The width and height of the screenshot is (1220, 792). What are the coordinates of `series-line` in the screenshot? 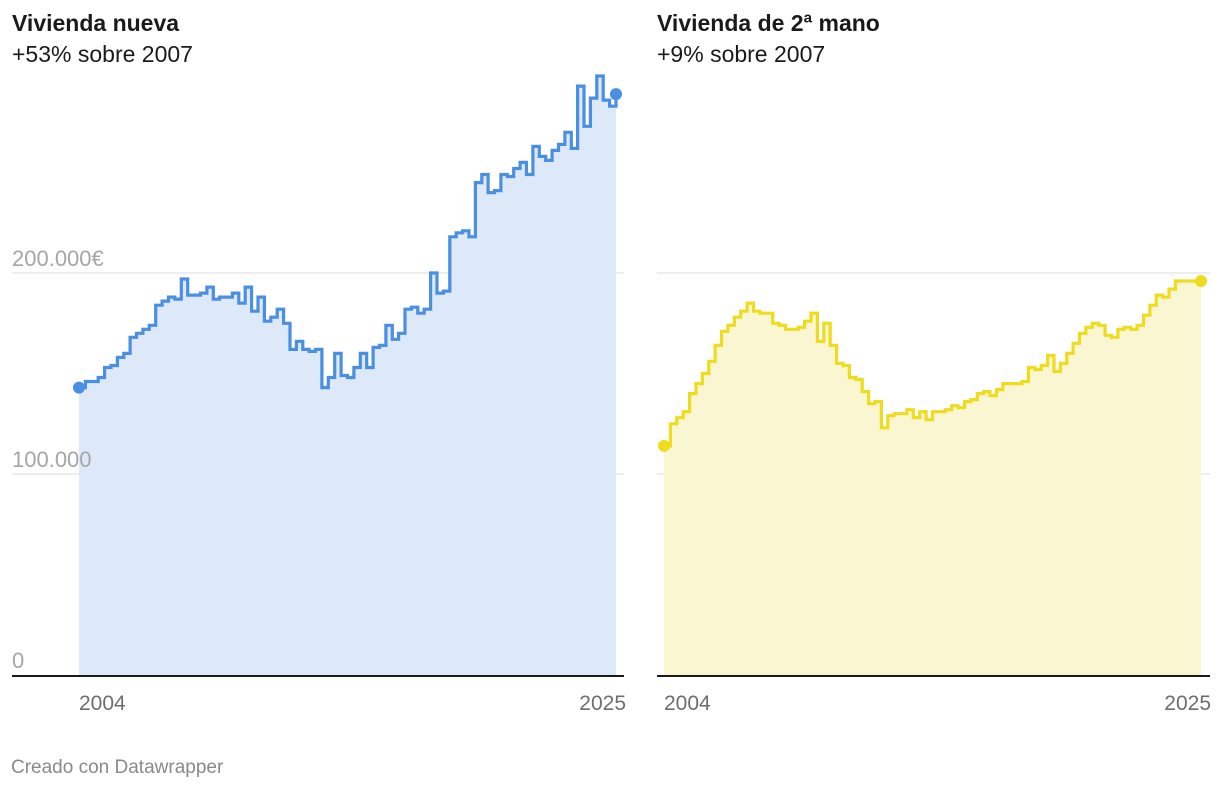 It's located at (932, 363).